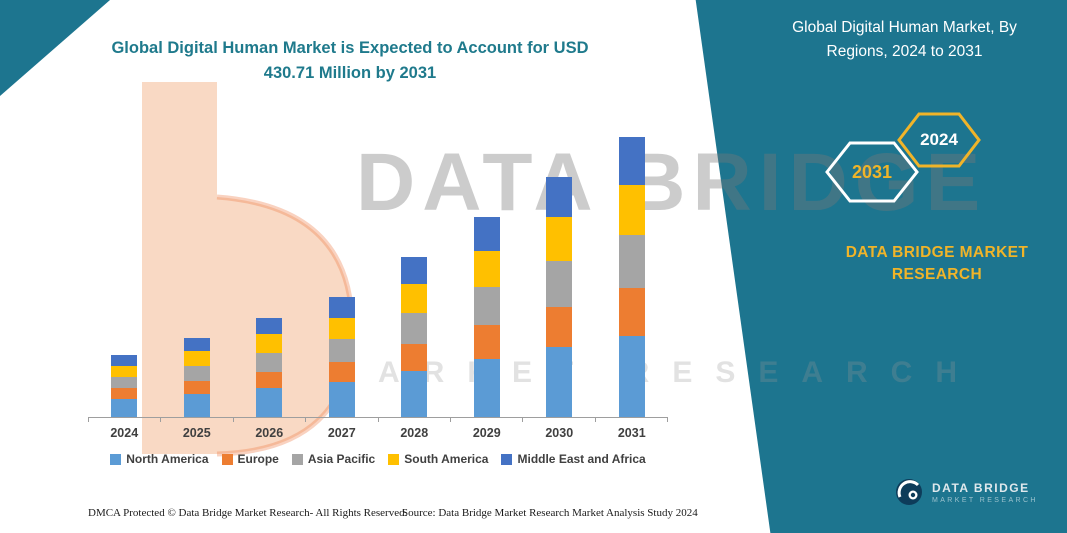 The width and height of the screenshot is (1067, 533). I want to click on legend-label: Europe, so click(258, 459).